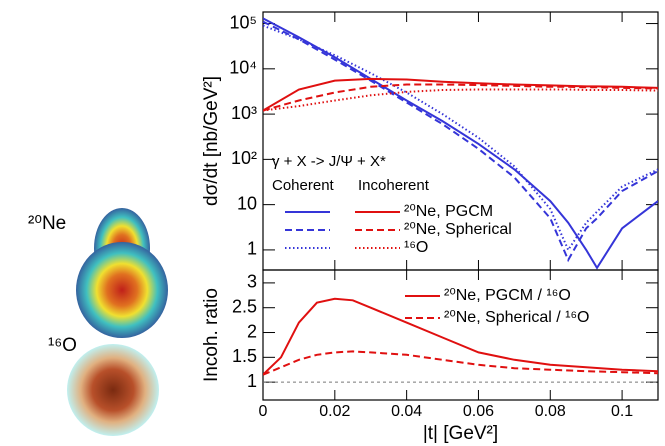 The height and width of the screenshot is (446, 665). I want to click on x-axis-label: |t| [GeV²], so click(460, 433).